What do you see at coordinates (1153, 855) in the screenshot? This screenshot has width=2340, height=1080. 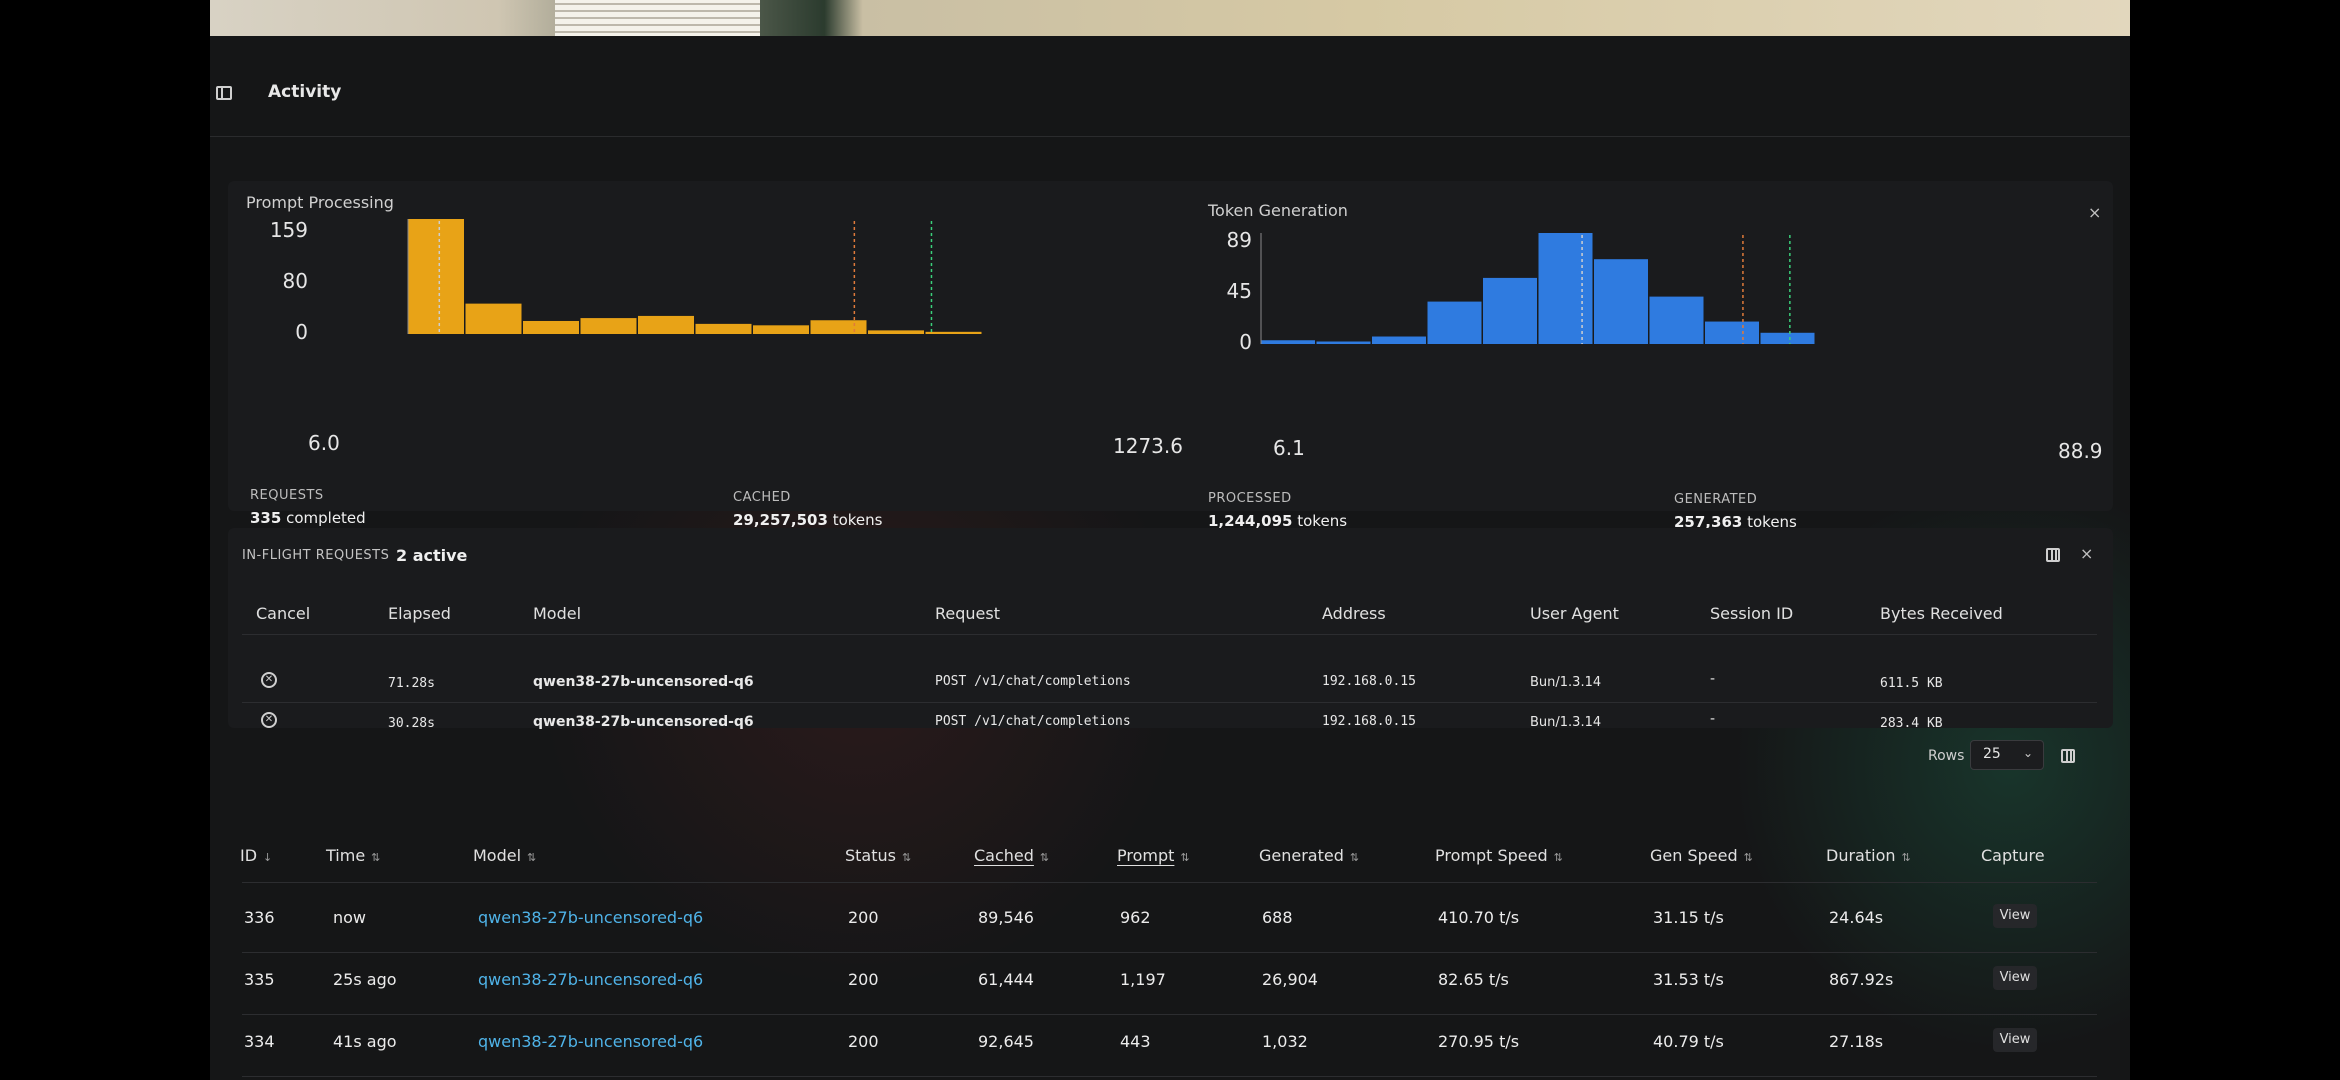 I see `col-prompt: Prompt ⇅` at bounding box center [1153, 855].